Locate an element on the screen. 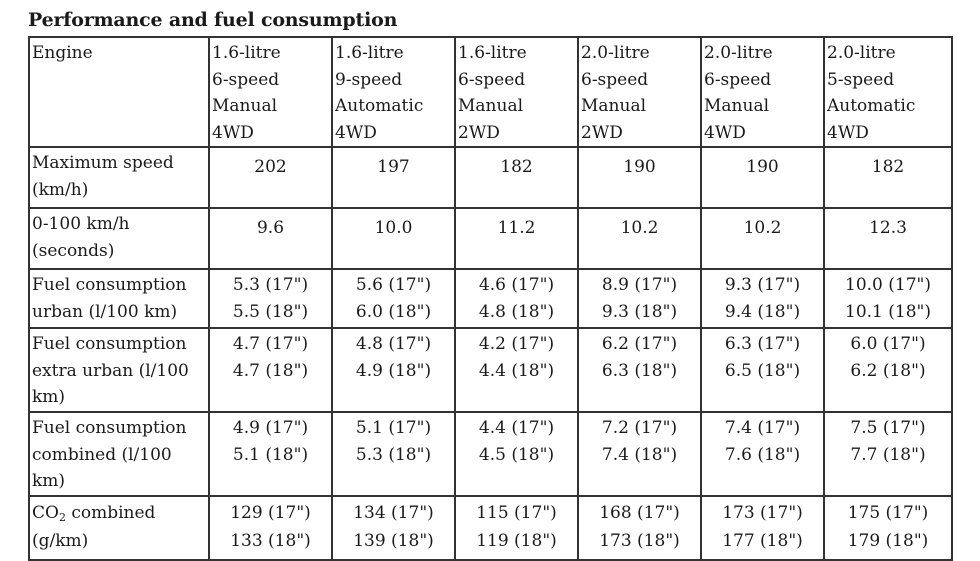  table-cell: 7.2 (17") 7.4 (18") is located at coordinates (639, 454).